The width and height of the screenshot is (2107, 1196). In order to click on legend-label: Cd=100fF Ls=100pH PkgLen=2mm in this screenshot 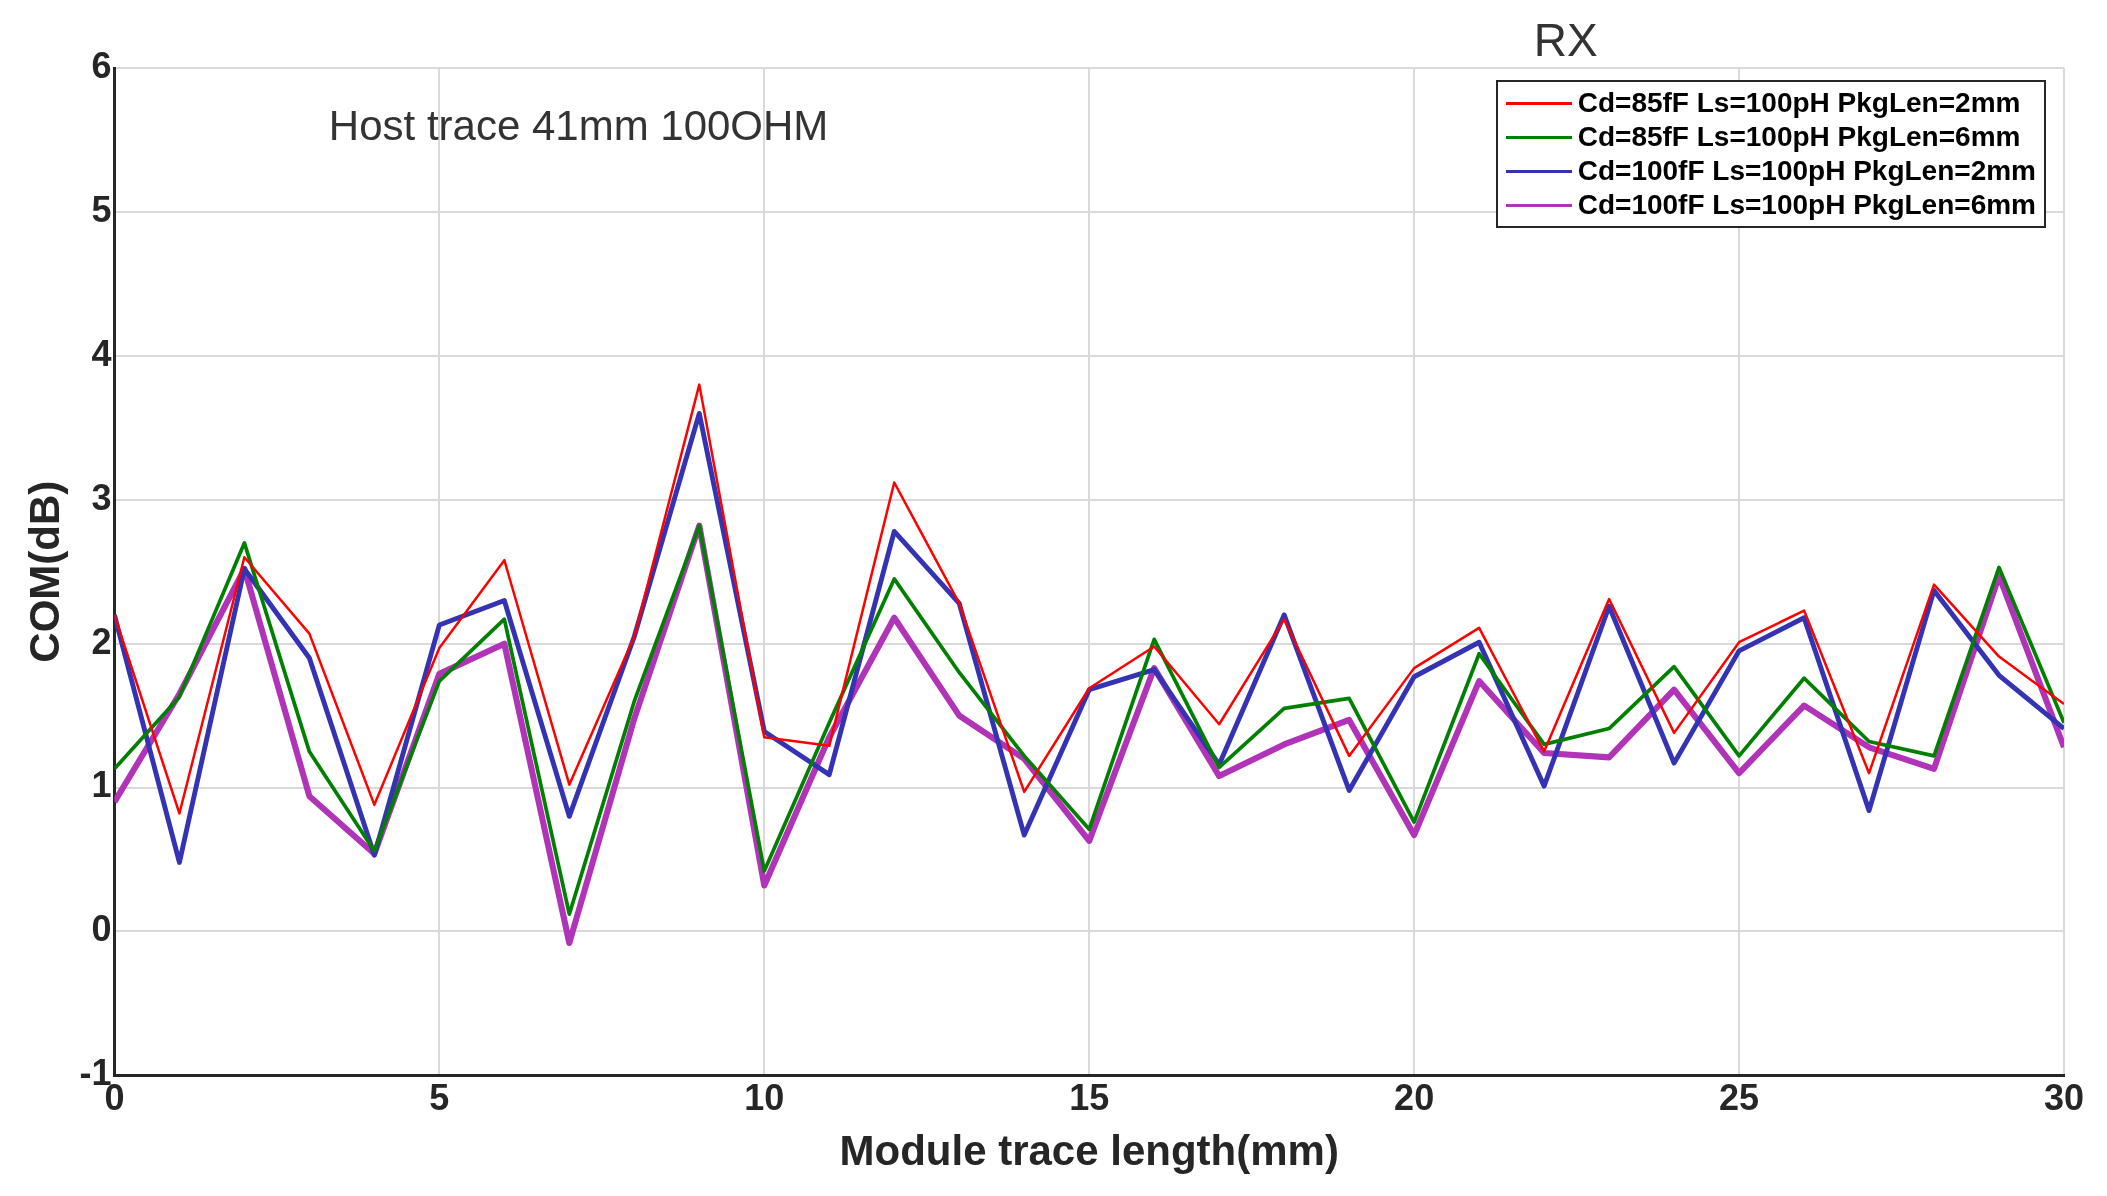, I will do `click(1806, 171)`.